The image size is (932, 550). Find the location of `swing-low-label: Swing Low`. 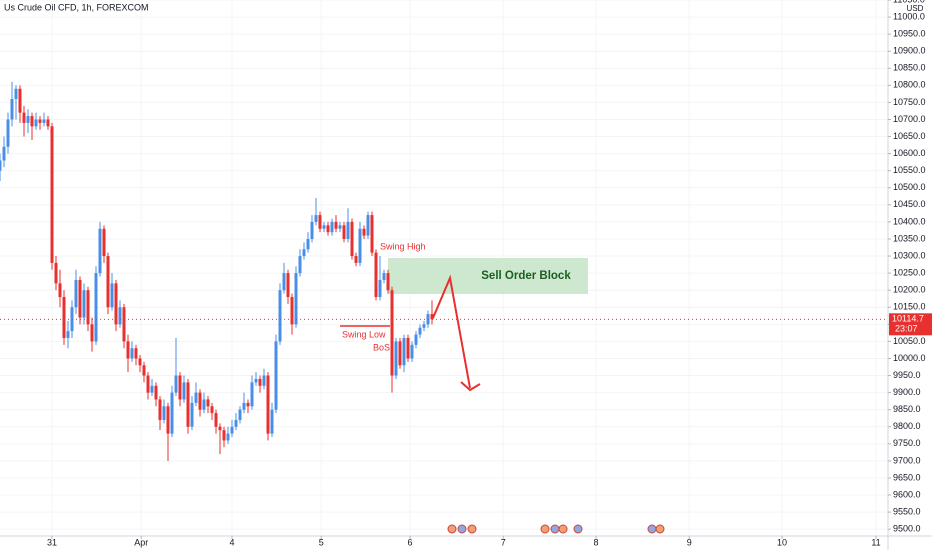

swing-low-label: Swing Low is located at coordinates (364, 334).